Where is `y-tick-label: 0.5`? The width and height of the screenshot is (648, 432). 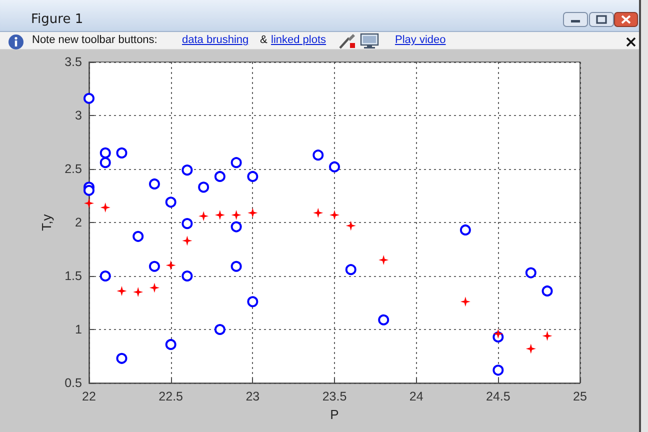
y-tick-label: 0.5 is located at coordinates (73, 383).